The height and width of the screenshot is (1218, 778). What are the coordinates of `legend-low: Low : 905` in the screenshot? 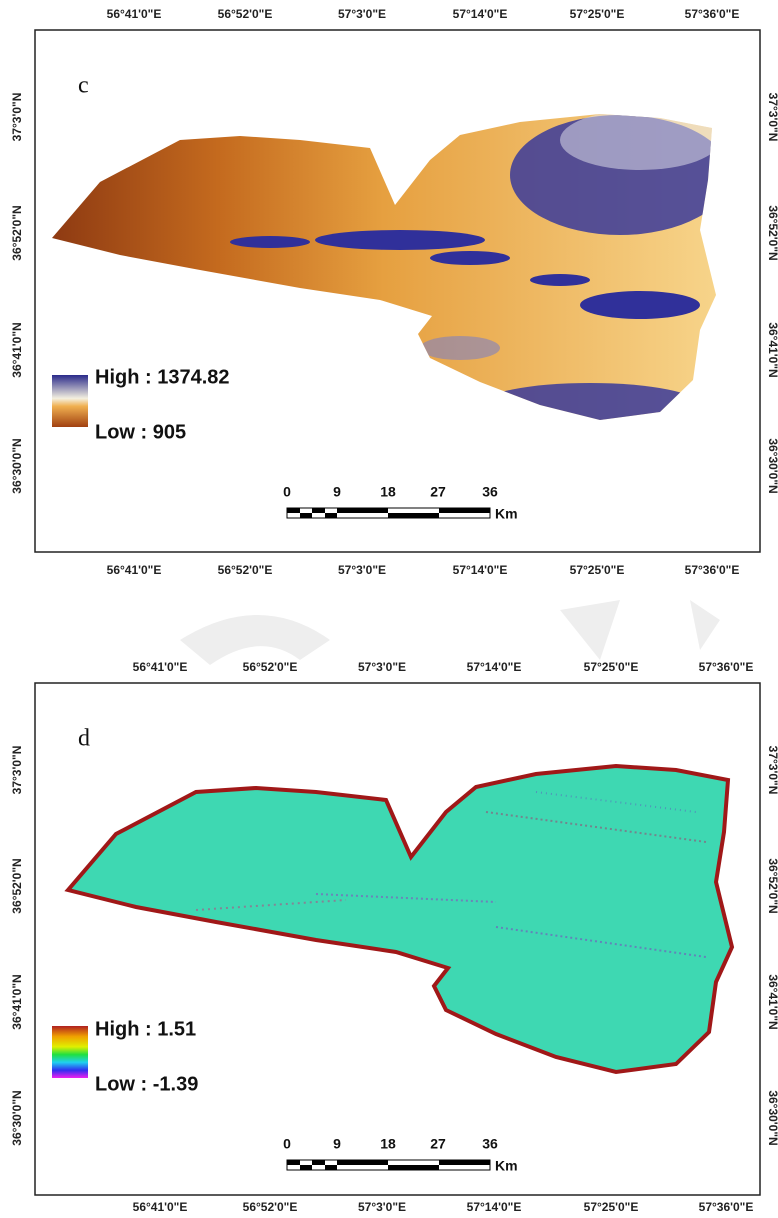 It's located at (140, 432).